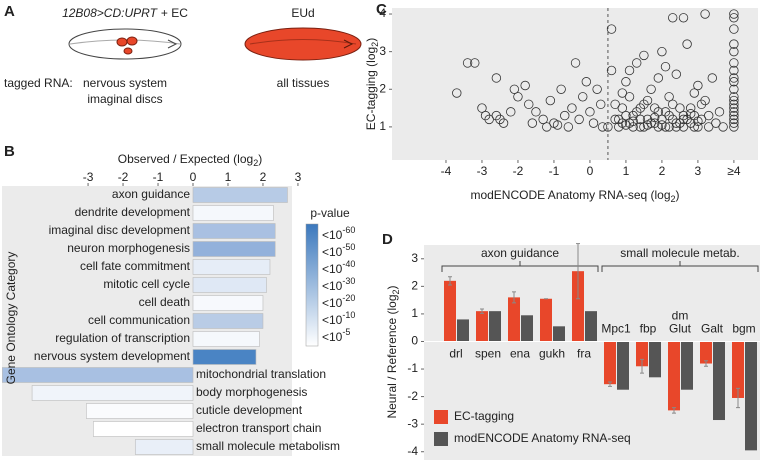 The image size is (764, 465). What do you see at coordinates (110, 13) in the screenshot?
I see `genotype: 12B08>CD:UPRT` at bounding box center [110, 13].